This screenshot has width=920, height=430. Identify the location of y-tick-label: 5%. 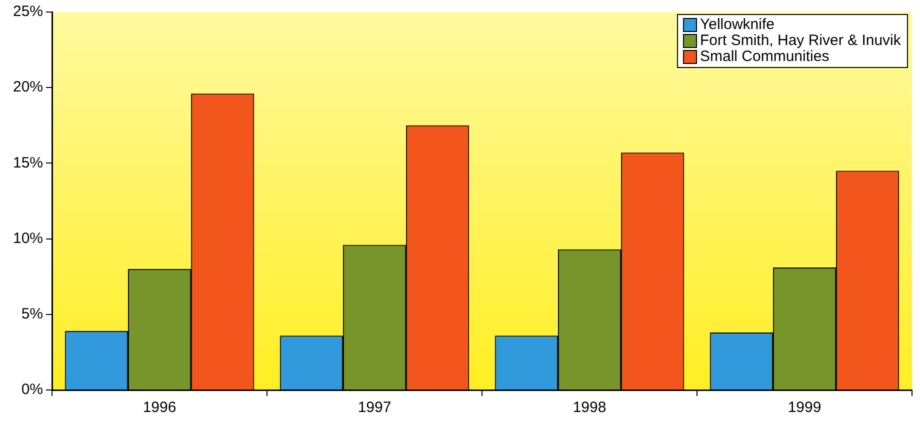
(32, 314).